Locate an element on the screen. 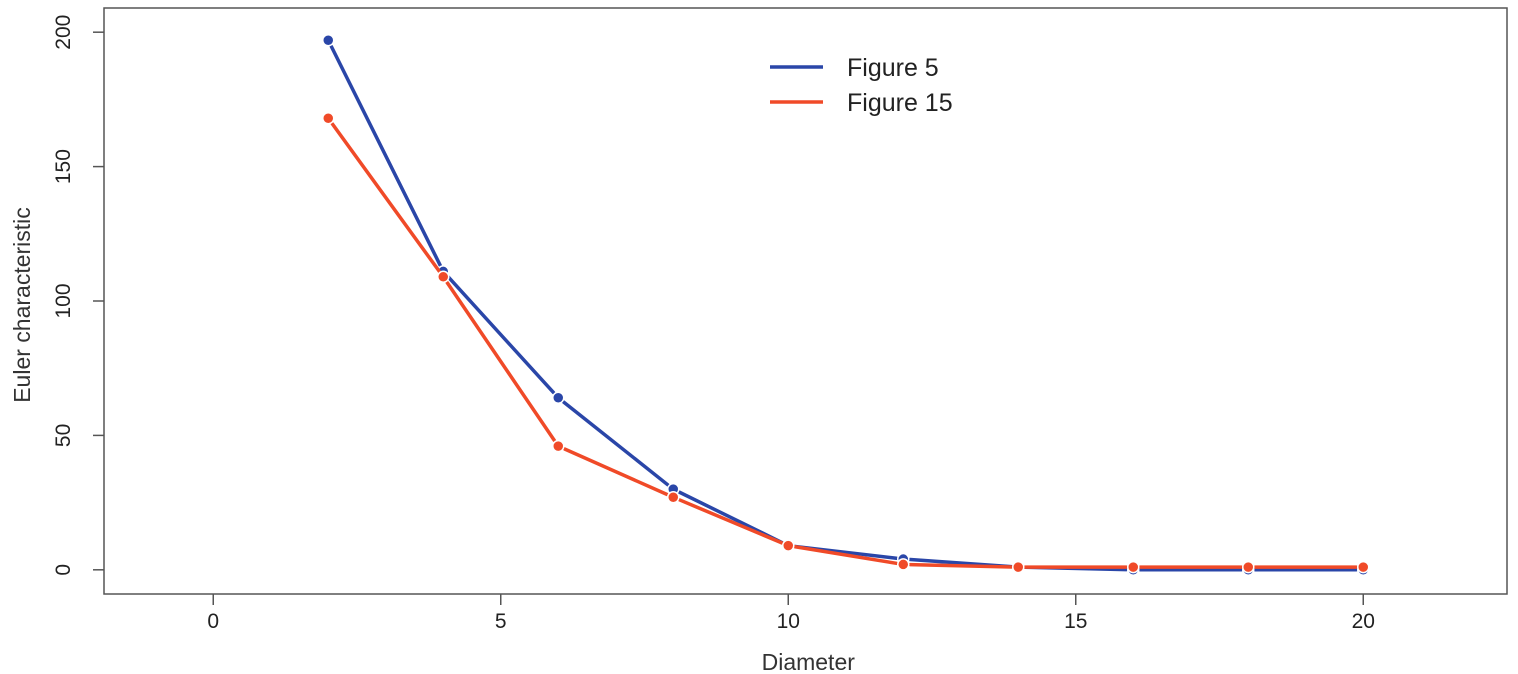 The image size is (1518, 674). y-tick-label: 200 is located at coordinates (63, 32).